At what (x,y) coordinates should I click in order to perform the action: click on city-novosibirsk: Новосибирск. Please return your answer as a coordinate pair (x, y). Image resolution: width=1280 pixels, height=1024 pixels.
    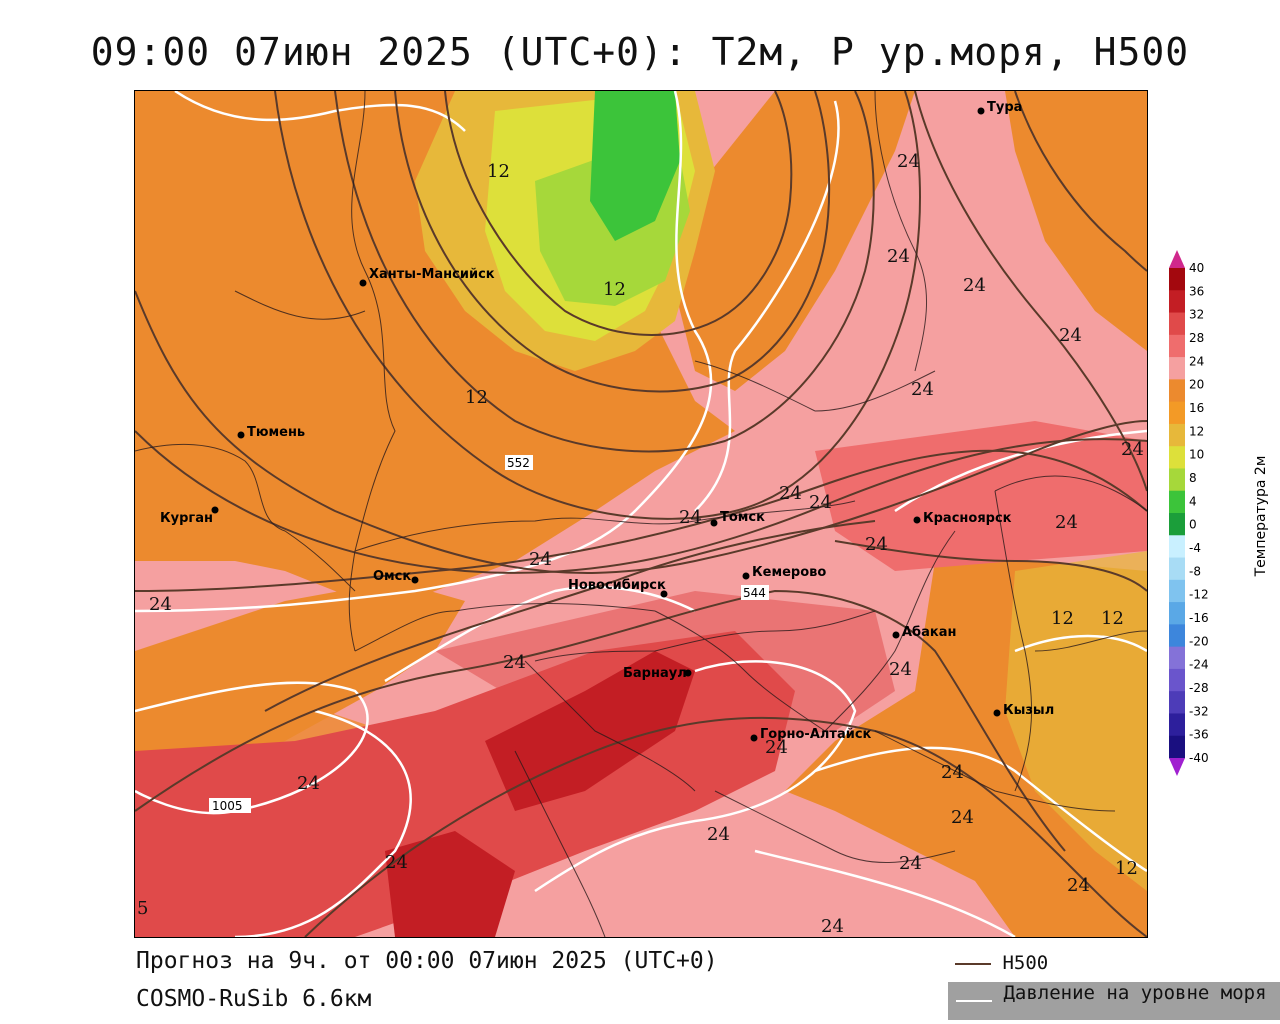
    Looking at the image, I should click on (618, 588).